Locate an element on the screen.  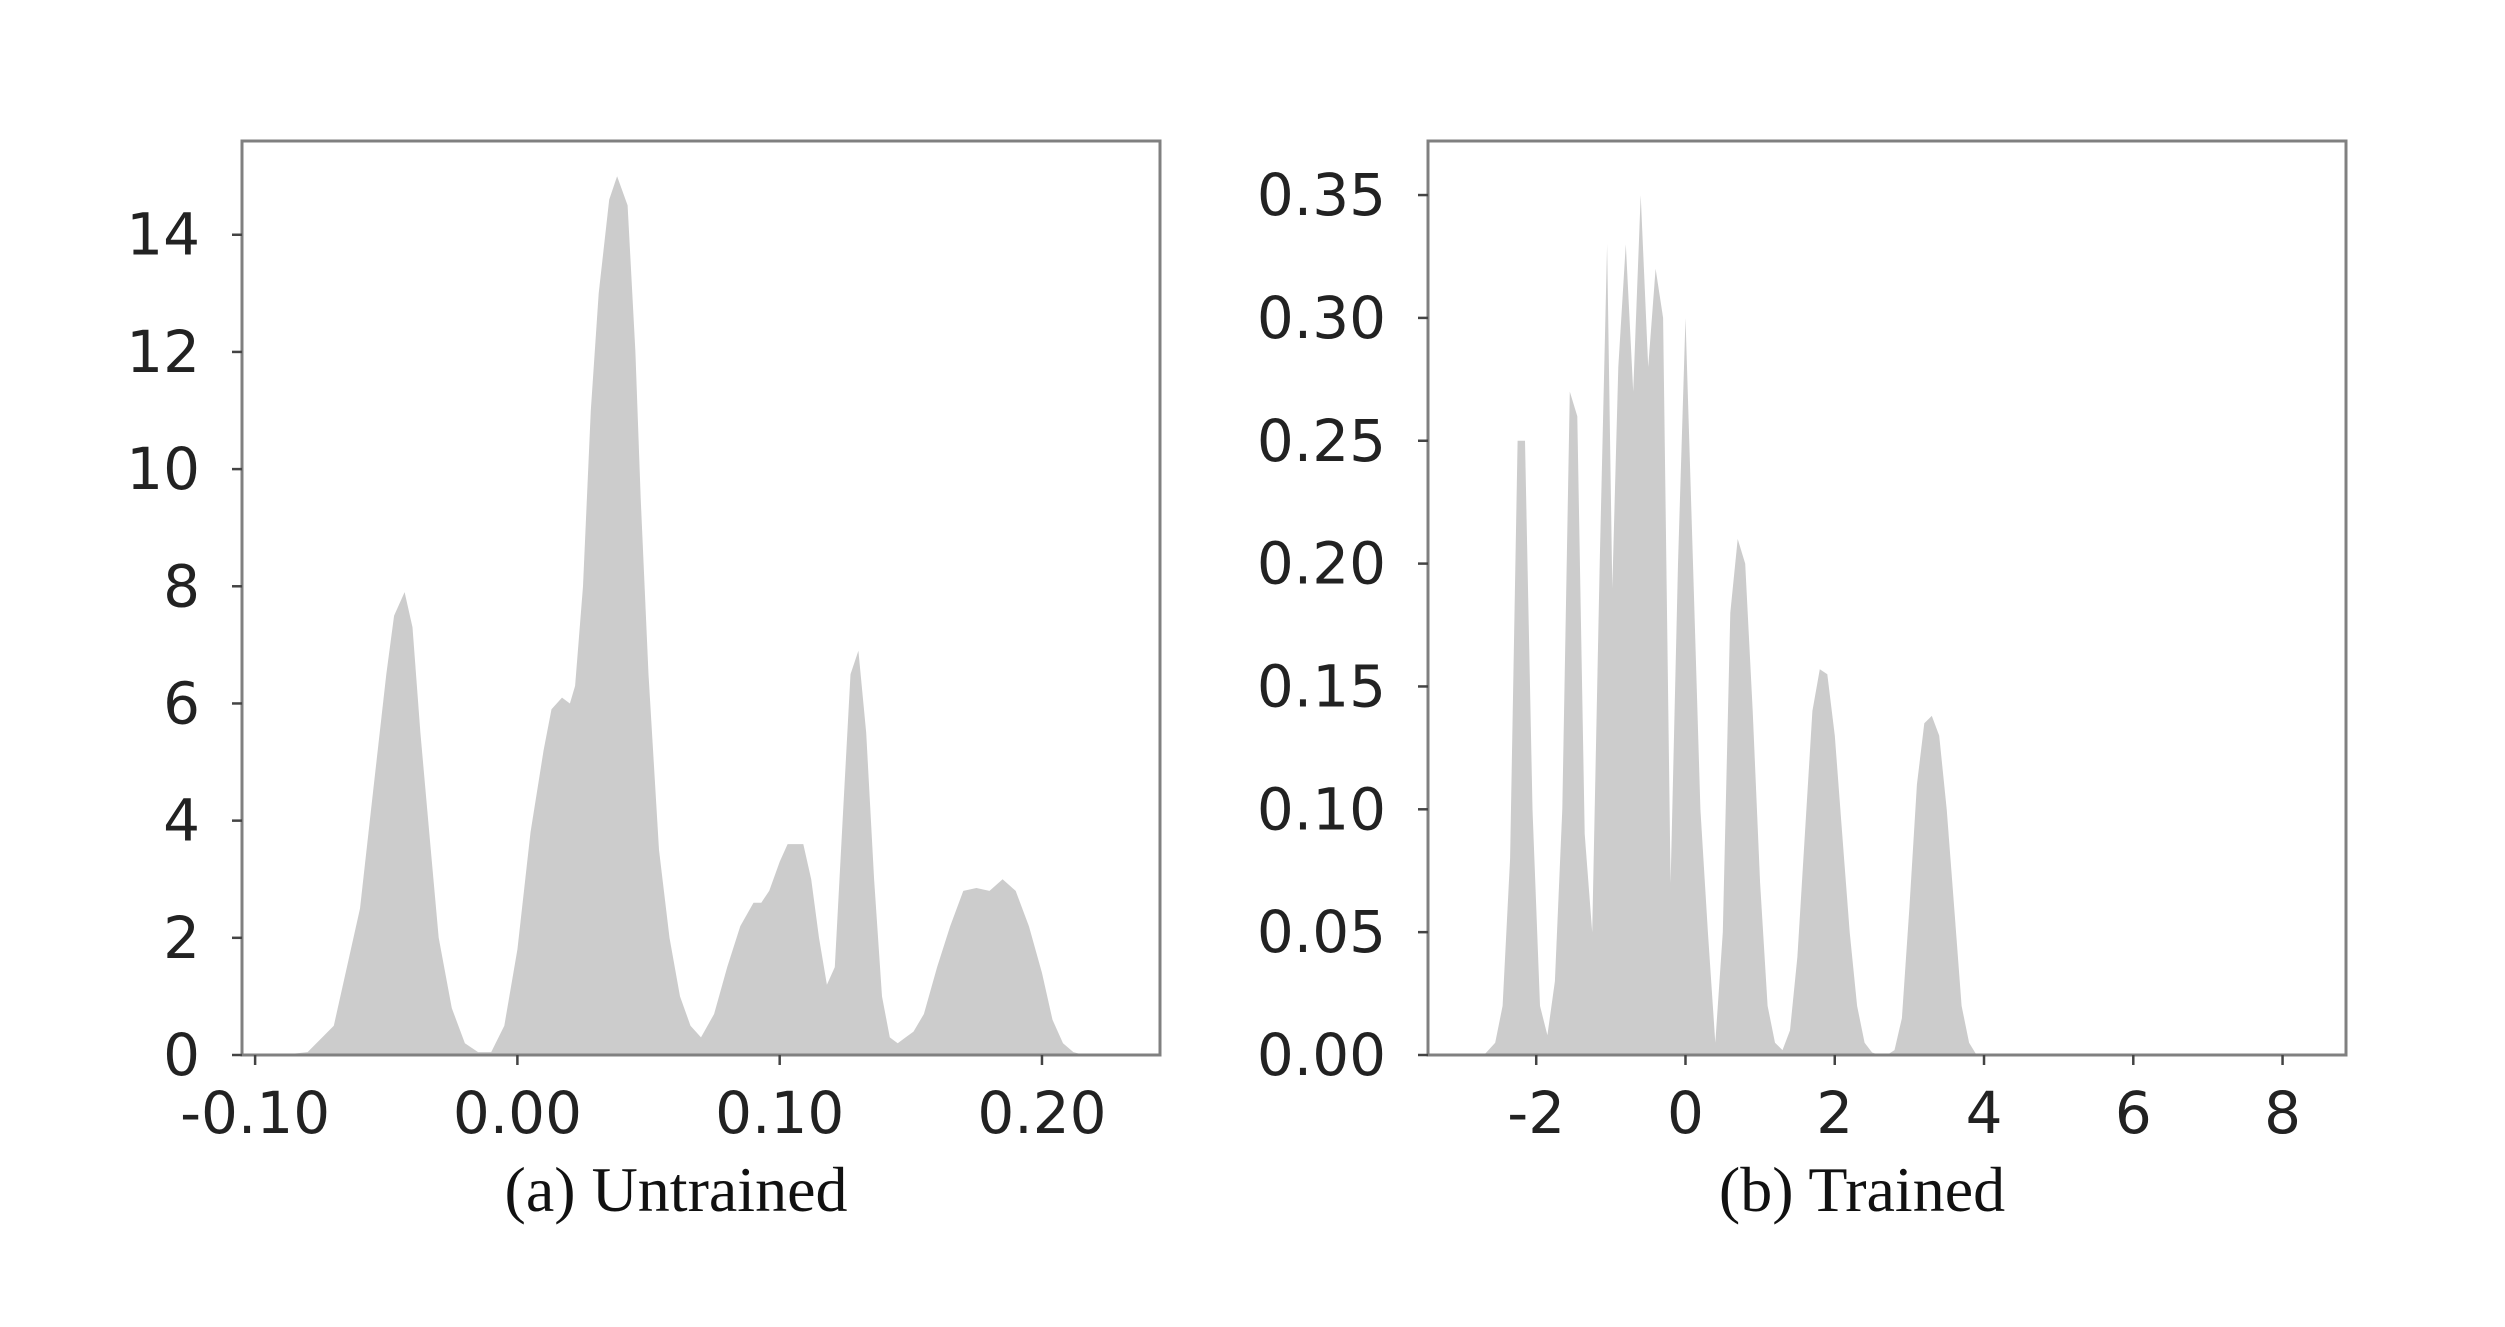
y-axis-trained: 0.00 0.05 0.10 0.15 0.20 0.25 0.30 0.35 is located at coordinates (1342, 625).